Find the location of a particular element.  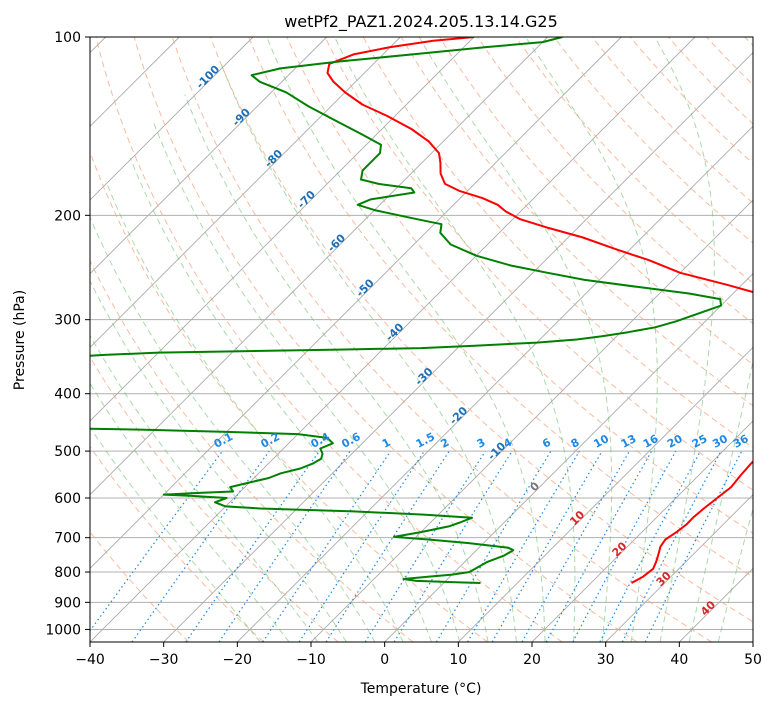

x-tick-label: 0 is located at coordinates (384, 660).